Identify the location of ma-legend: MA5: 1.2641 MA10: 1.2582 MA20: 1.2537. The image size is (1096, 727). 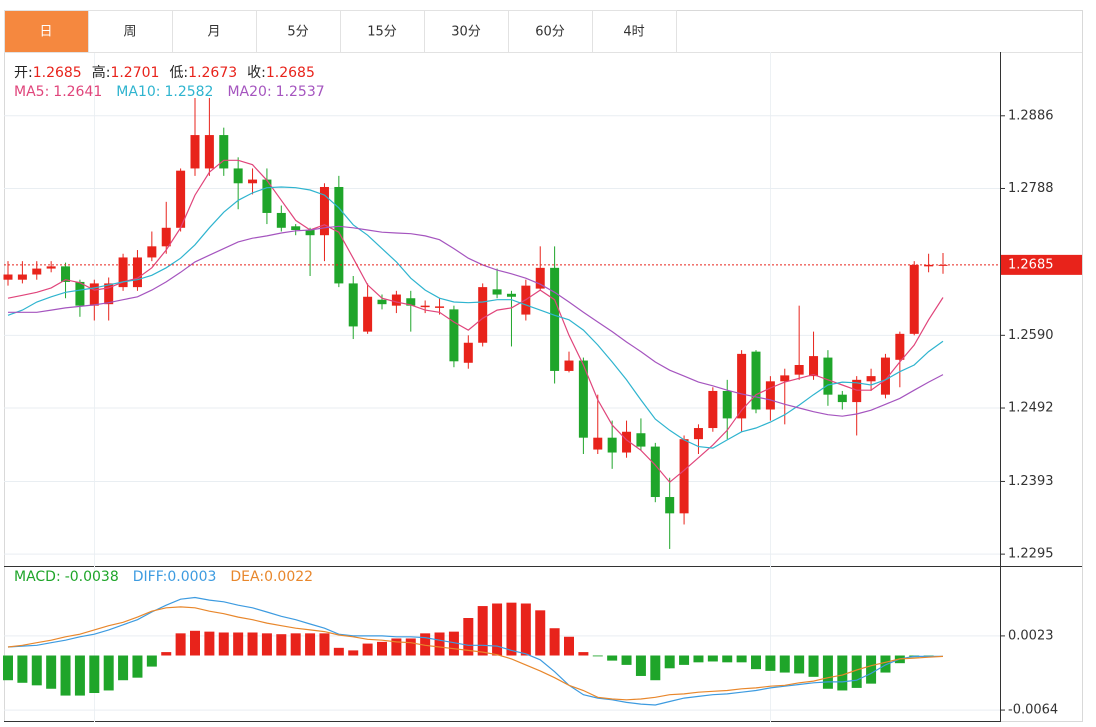
(176, 92).